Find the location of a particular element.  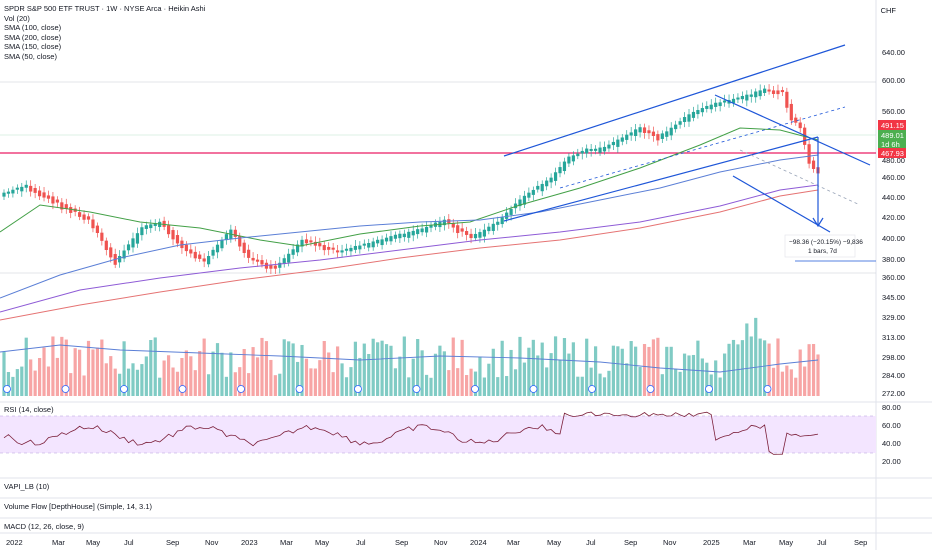

trendline-lower is located at coordinates (661, 179).